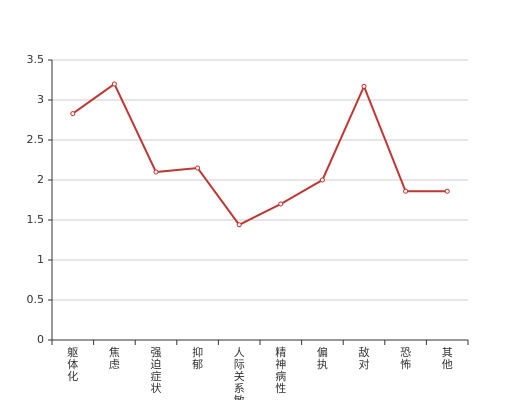  Describe the element at coordinates (156, 370) in the screenshot. I see `x-tick-label: 强迫症状` at that location.